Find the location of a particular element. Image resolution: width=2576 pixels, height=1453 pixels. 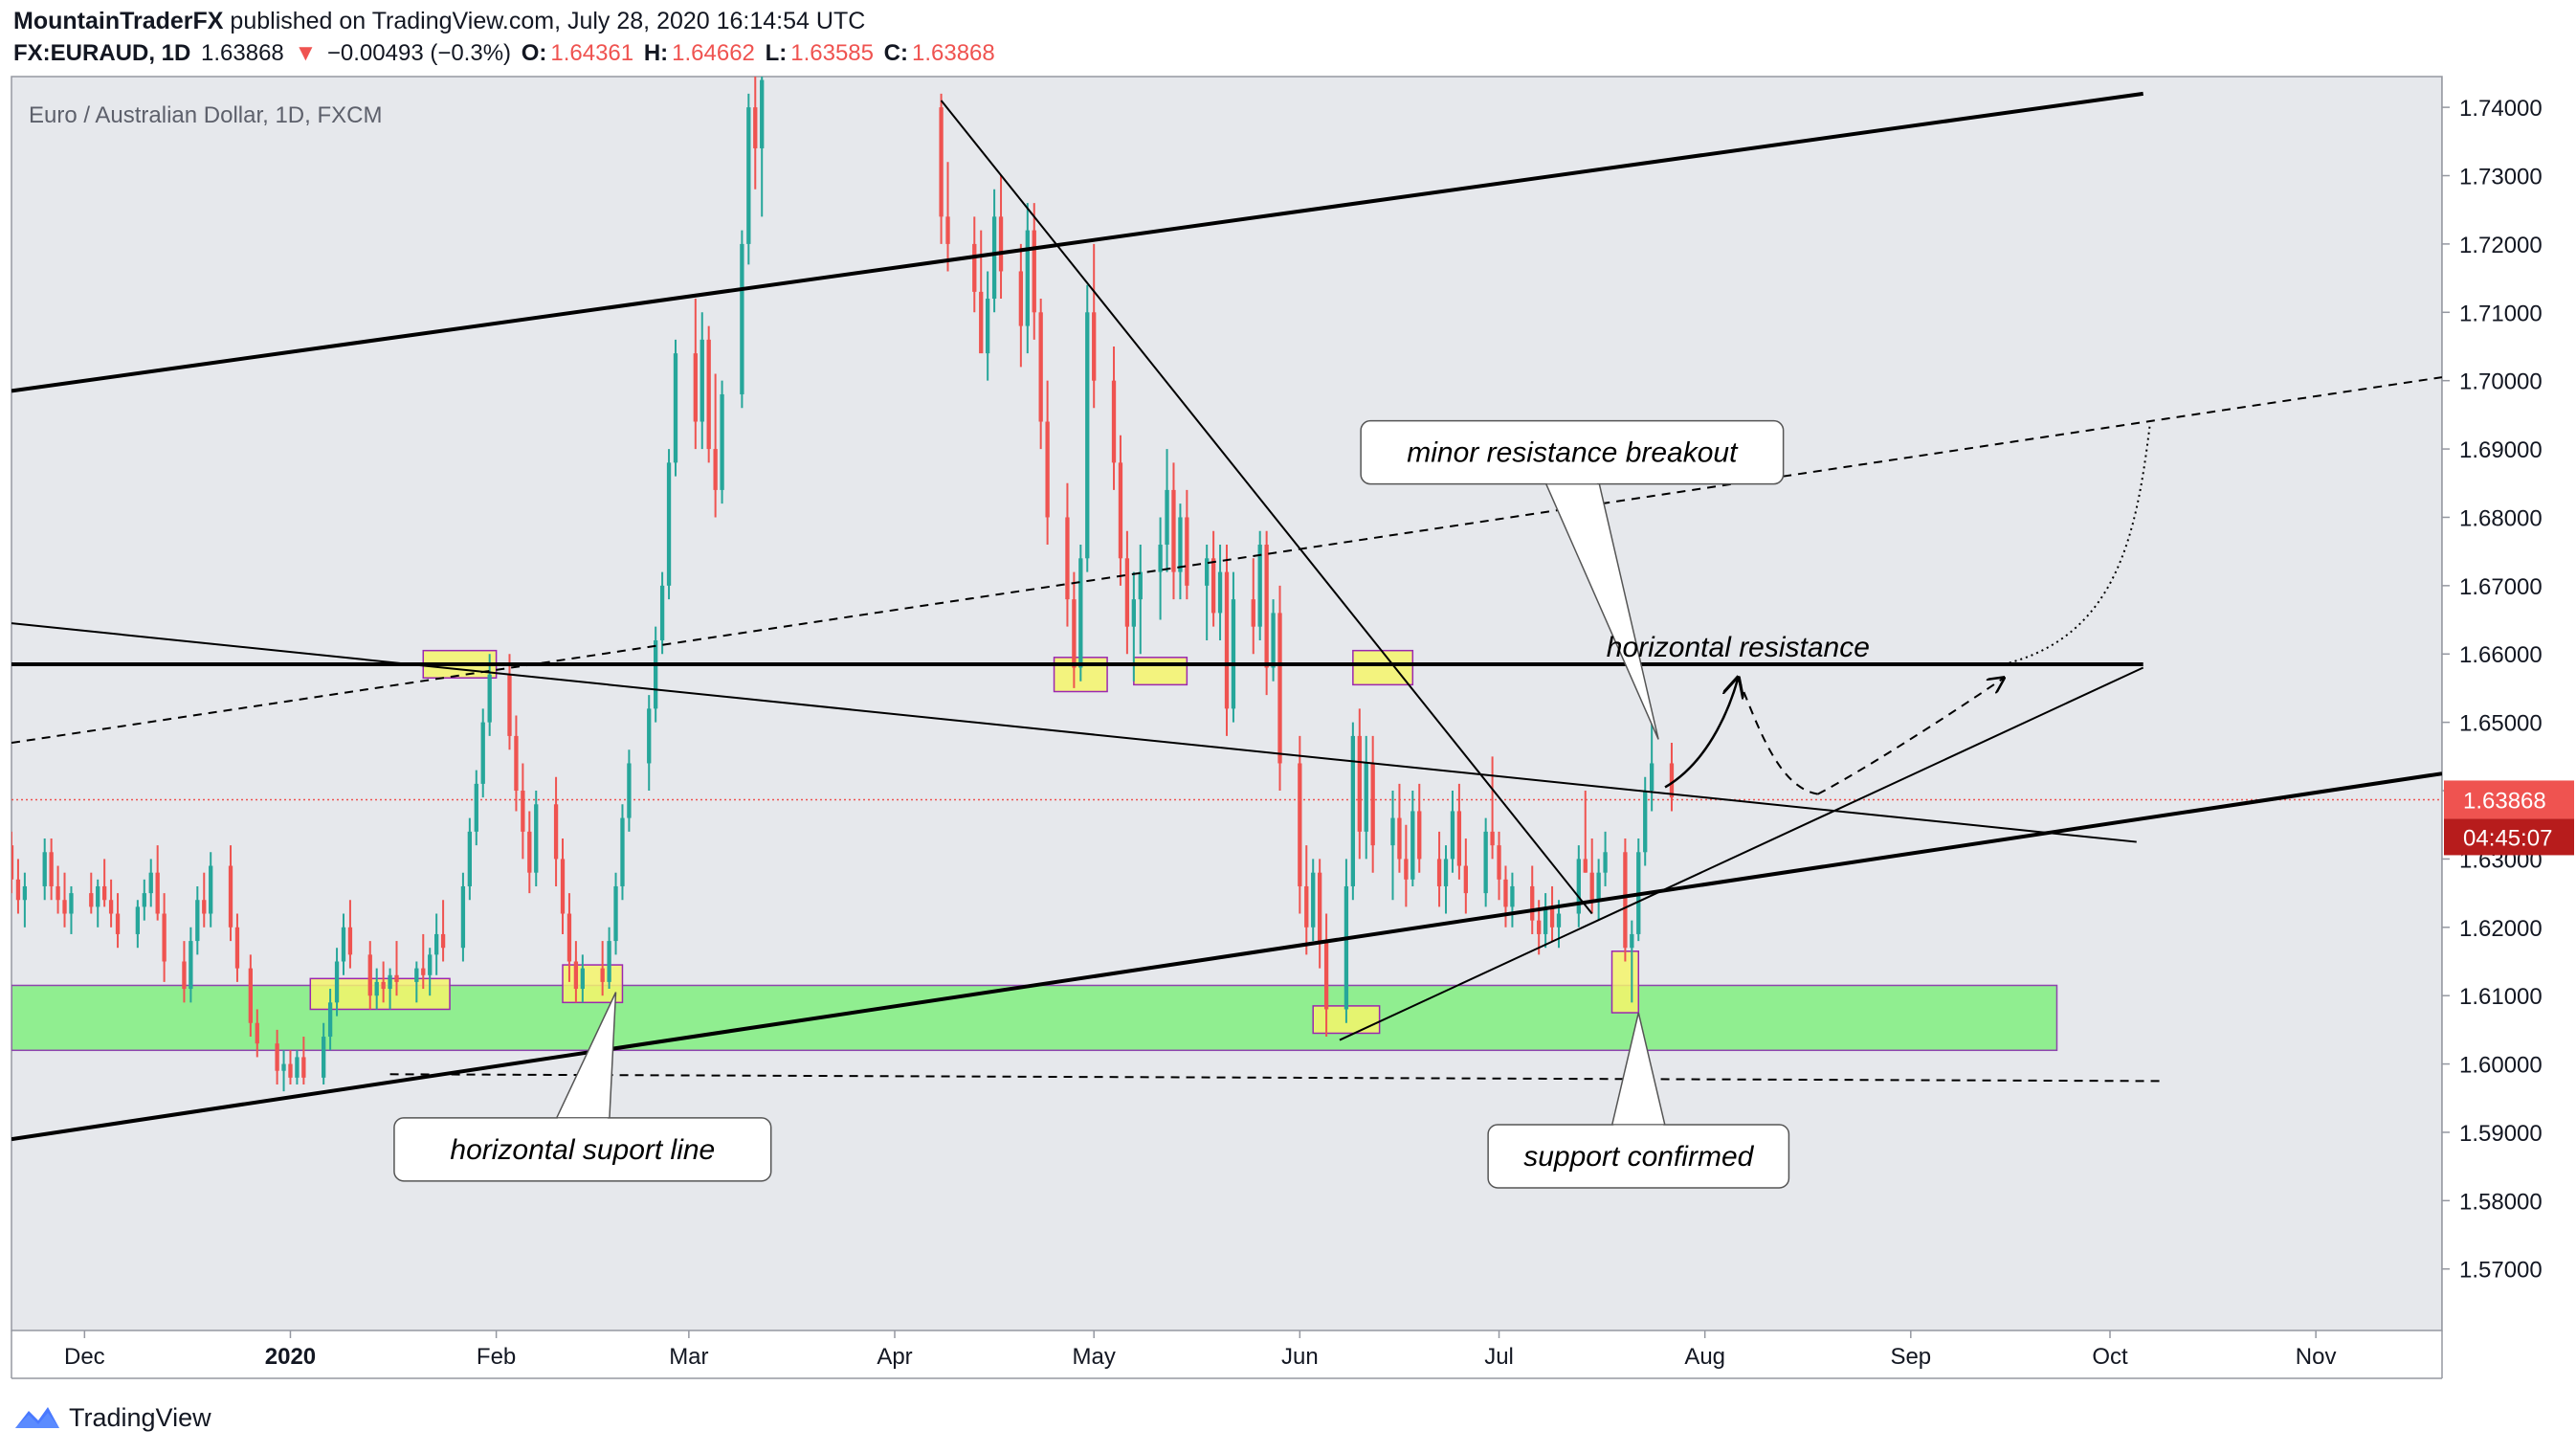

countdown-badge is located at coordinates (2509, 837).